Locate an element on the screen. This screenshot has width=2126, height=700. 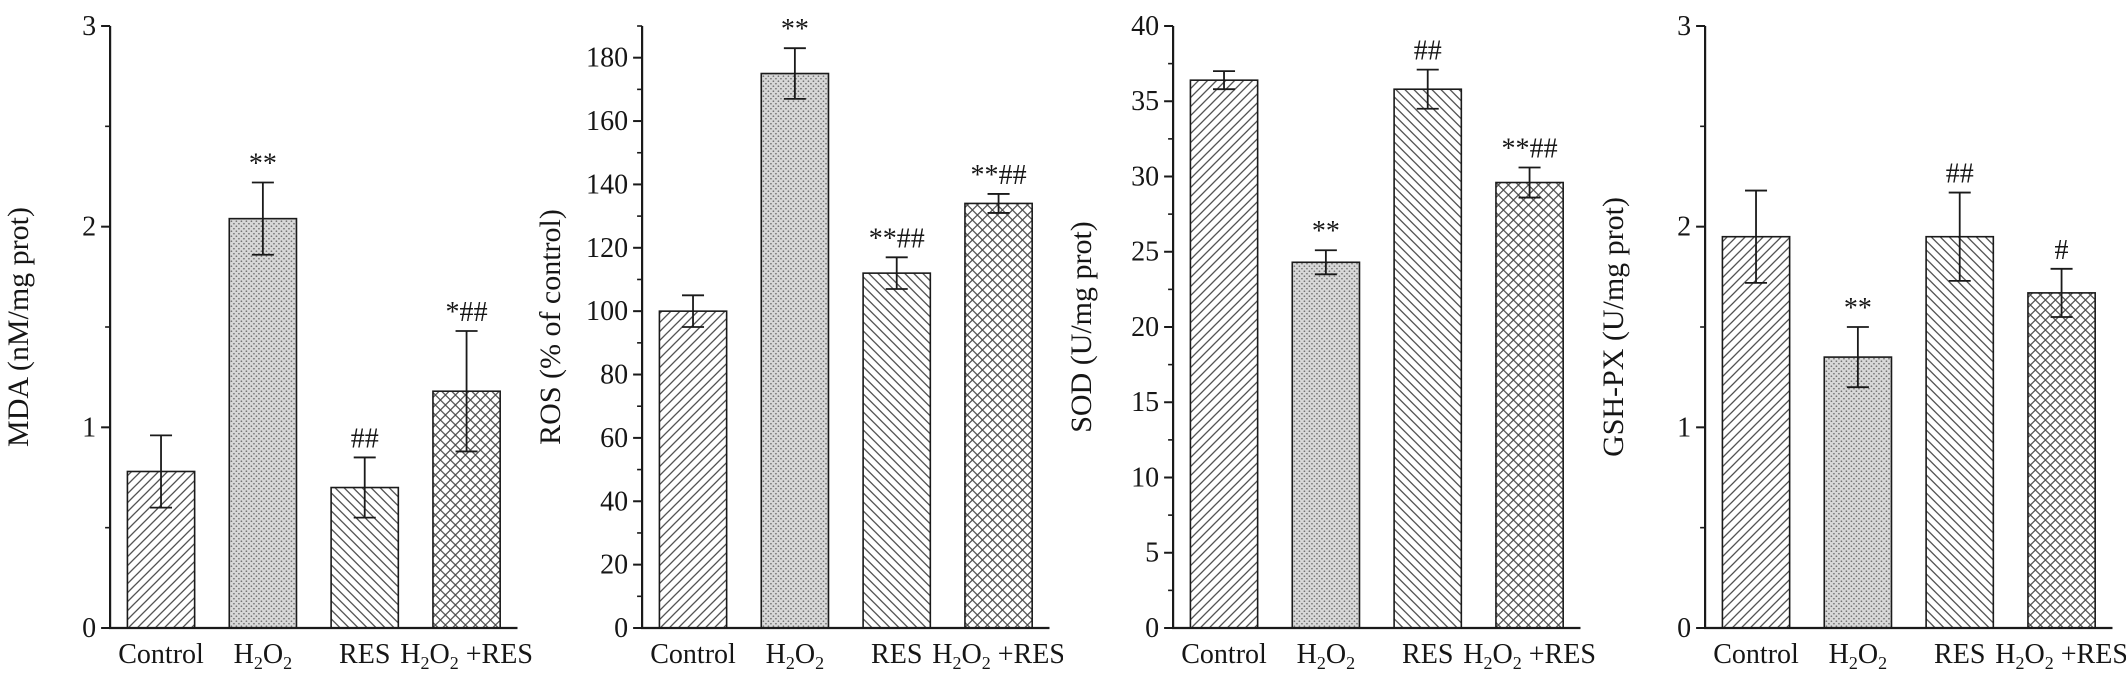
y-tick-label: 160 is located at coordinates (607, 121).